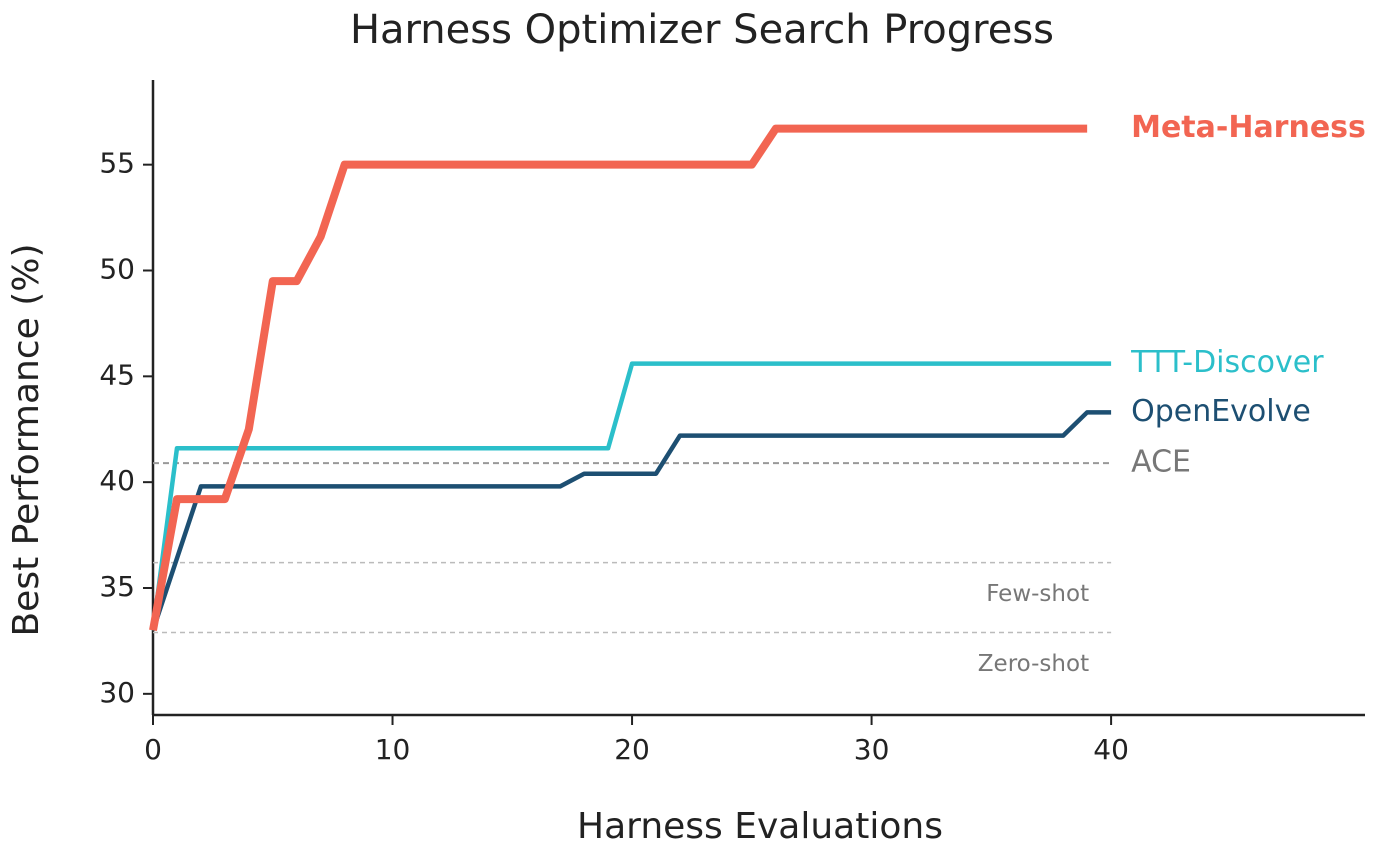 The height and width of the screenshot is (858, 1400). What do you see at coordinates (872, 749) in the screenshot?
I see `x-tick-label: 30` at bounding box center [872, 749].